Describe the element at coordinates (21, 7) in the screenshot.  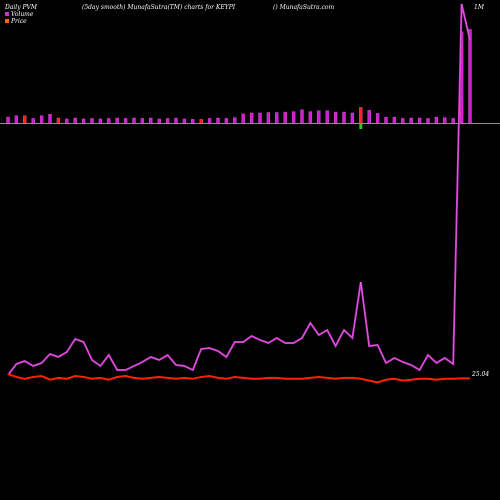
I see `header-left: Daily PVM` at that location.